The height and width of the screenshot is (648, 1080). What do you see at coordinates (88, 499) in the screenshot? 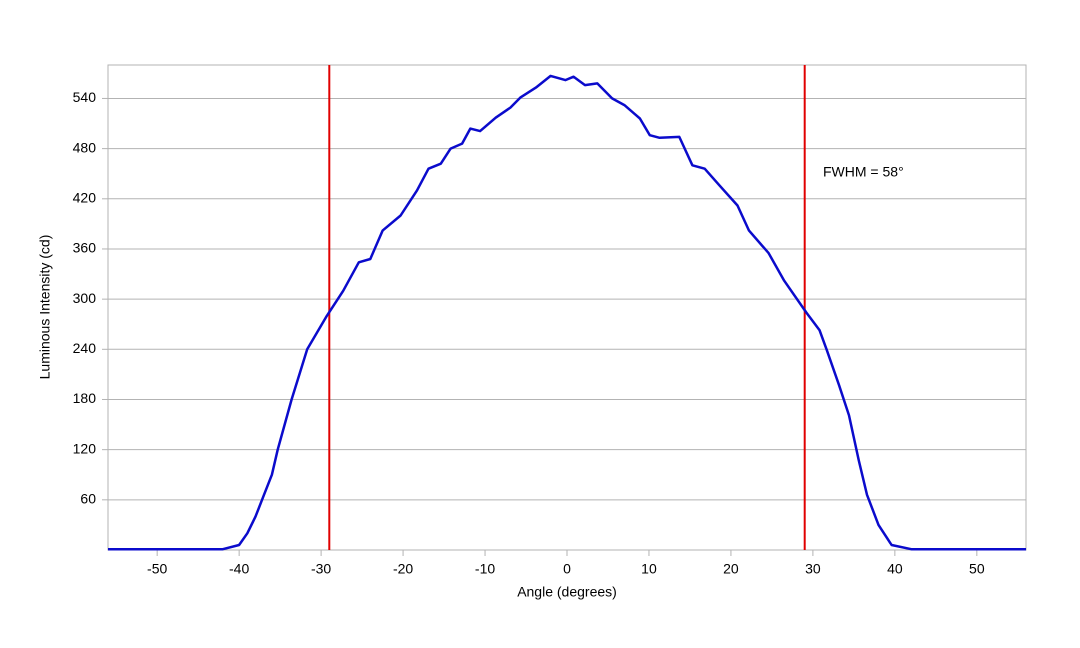
I see `y-tick-label: 60` at bounding box center [88, 499].